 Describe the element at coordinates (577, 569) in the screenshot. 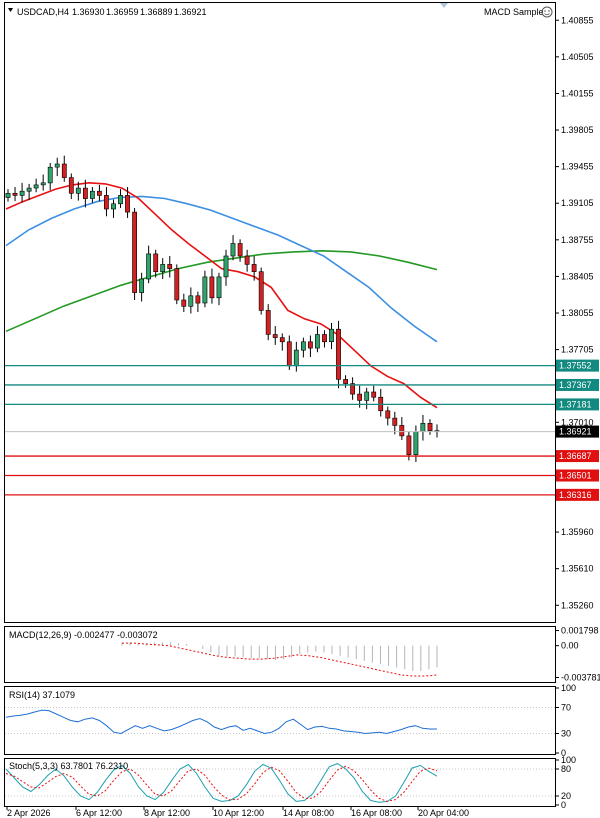

I see `price-tick-label: 1.35610` at that location.